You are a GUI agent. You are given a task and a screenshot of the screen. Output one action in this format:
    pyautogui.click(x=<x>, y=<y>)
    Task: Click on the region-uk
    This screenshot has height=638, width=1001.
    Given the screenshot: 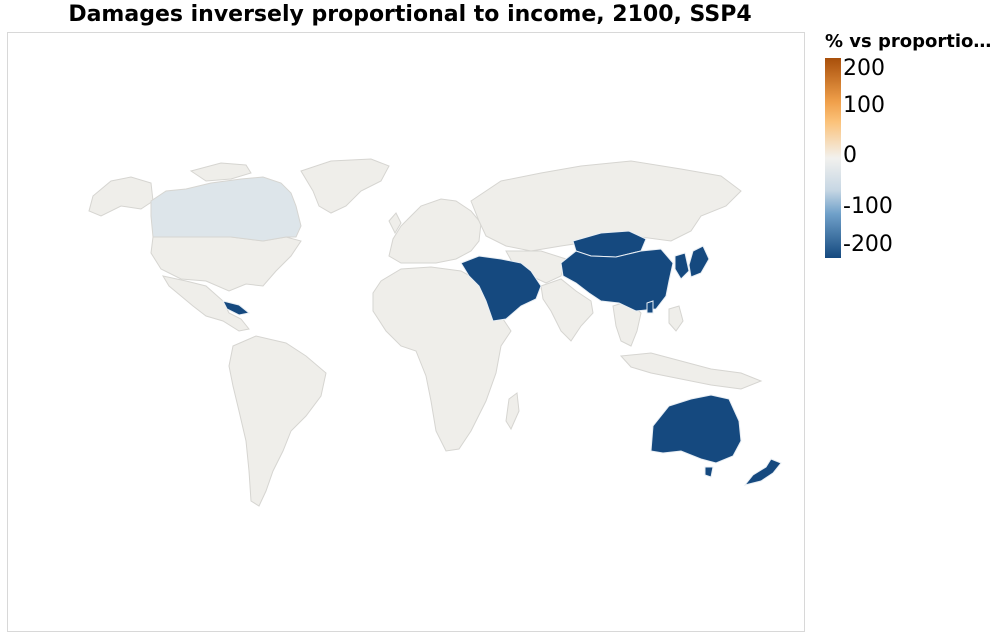 What is the action you would take?
    pyautogui.click(x=395, y=223)
    